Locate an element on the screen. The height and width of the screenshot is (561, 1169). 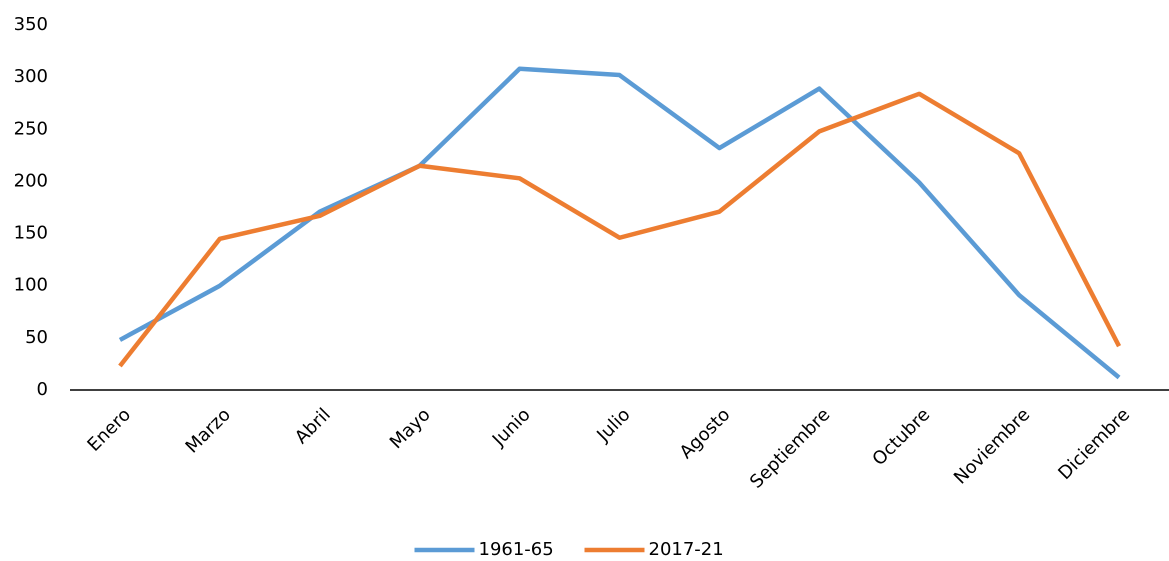
y-tick-label: 150 is located at coordinates (31, 233).